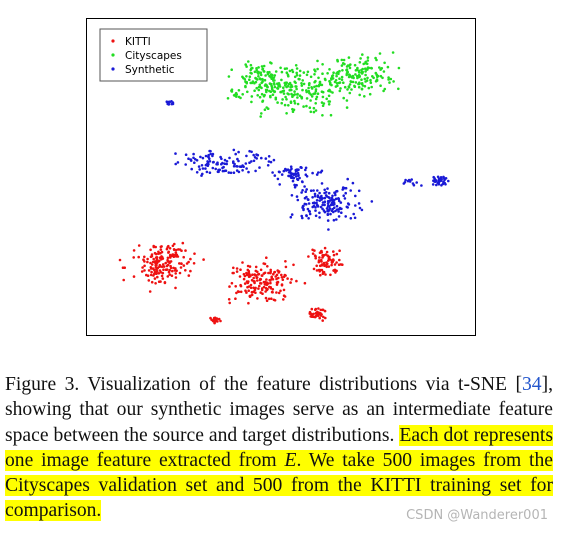 The image size is (562, 534). I want to click on legend-marker-synthetic, so click(113, 69).